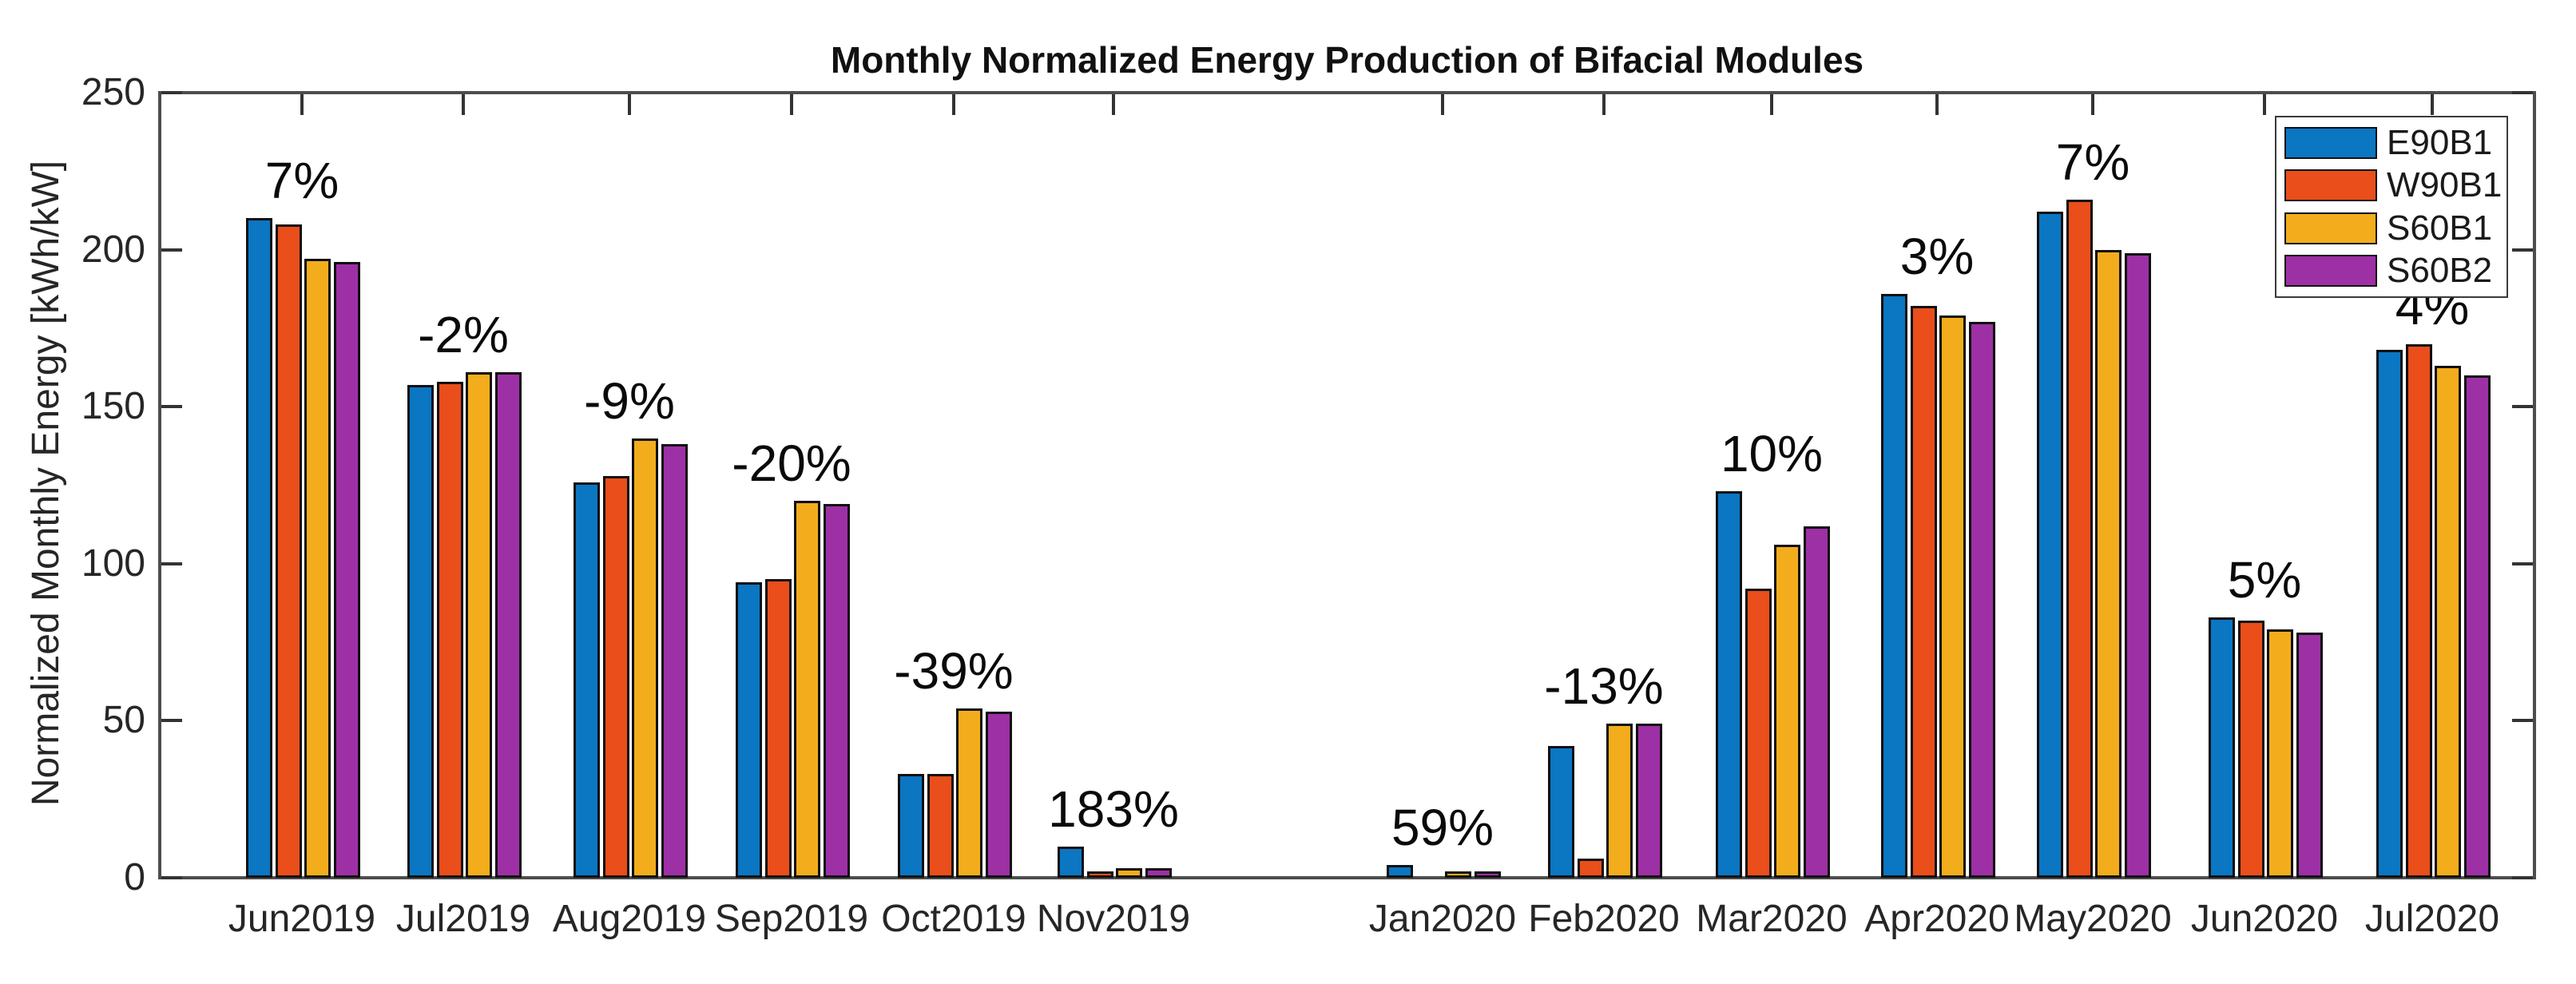  Describe the element at coordinates (674, 661) in the screenshot. I see `bar-S60B2-Aug2019` at that location.